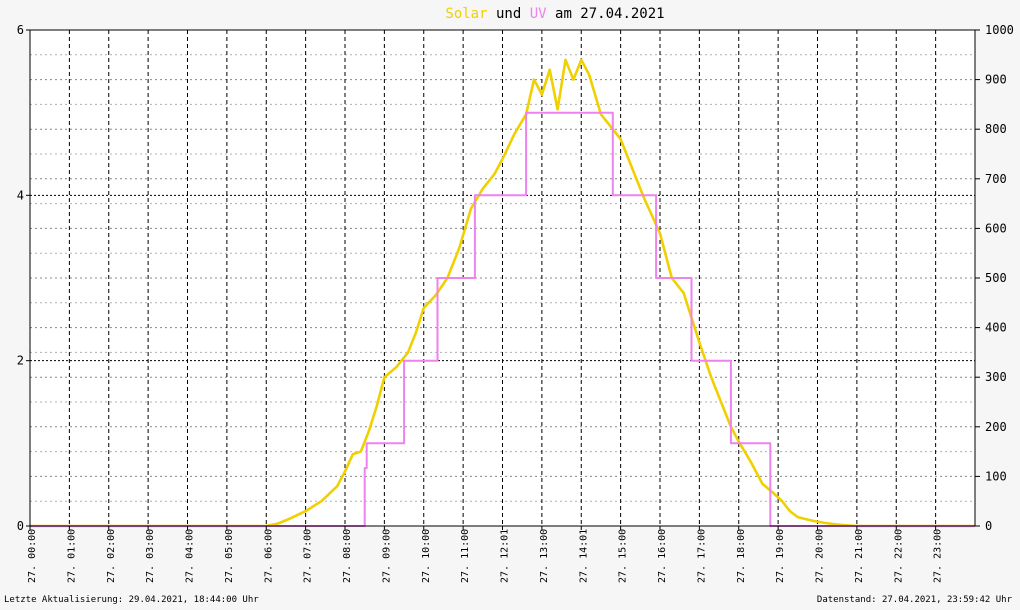 The image size is (1020, 610). I want to click on y-right-tick-label: 800, so click(996, 129).